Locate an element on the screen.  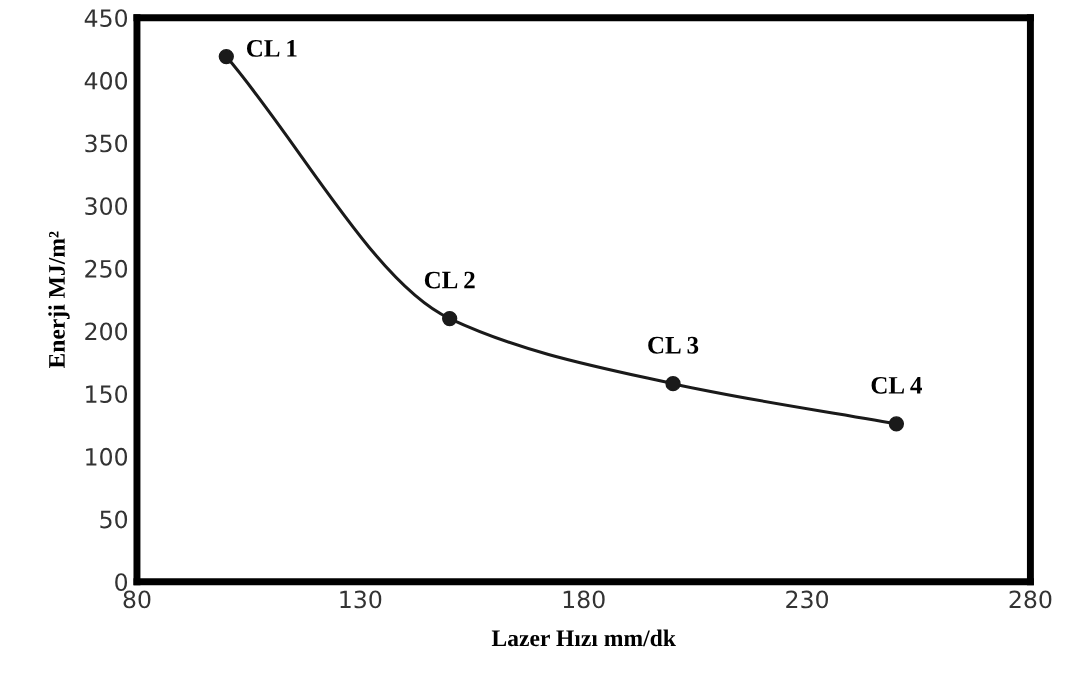
y-tick-label: 250 is located at coordinates (106, 268).